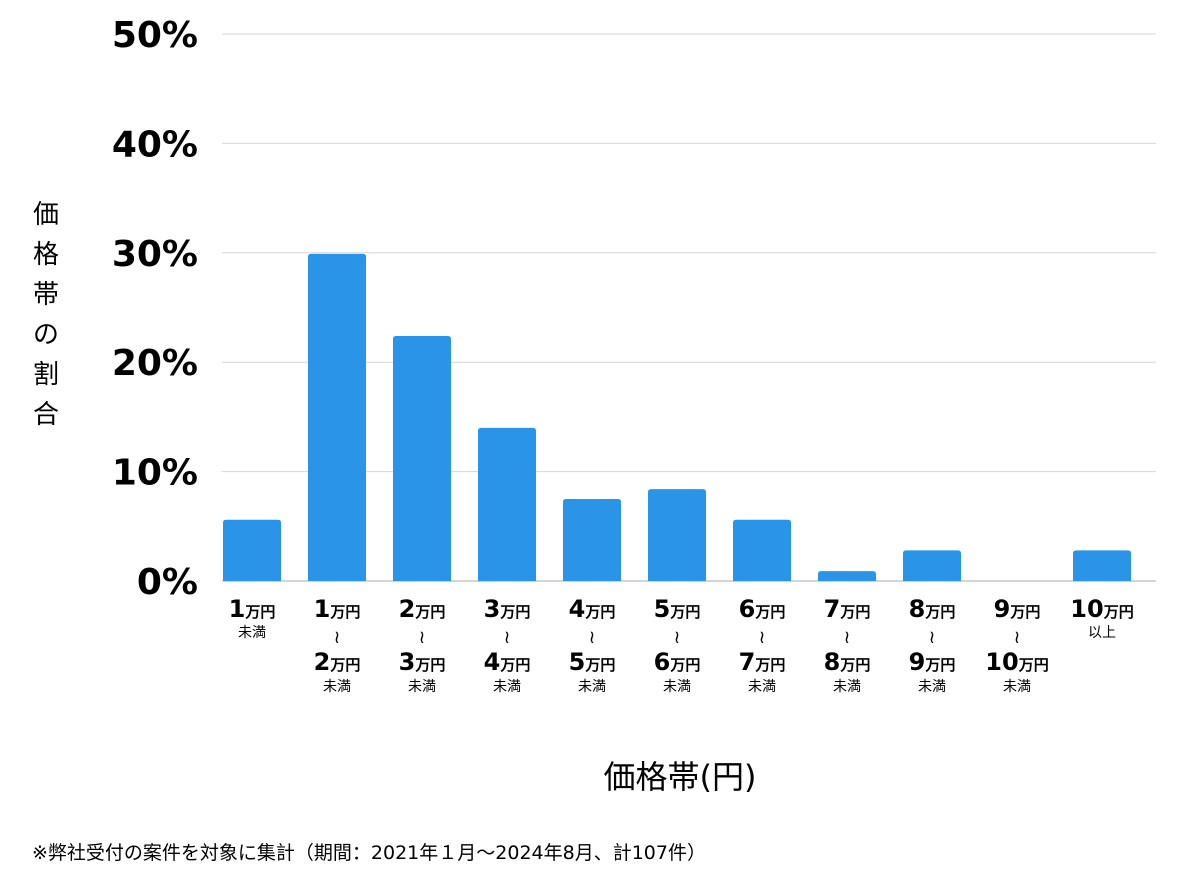  Describe the element at coordinates (45, 295) in the screenshot. I see `y-axis-label-char: 帯` at that location.